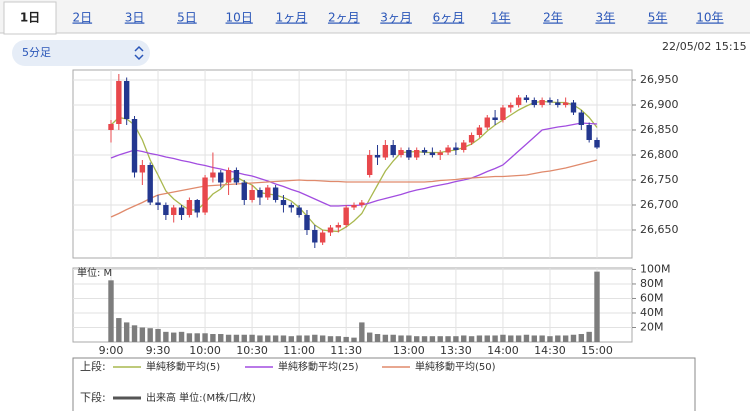 This screenshot has width=750, height=411. I want to click on tab: 2年, so click(553, 18).